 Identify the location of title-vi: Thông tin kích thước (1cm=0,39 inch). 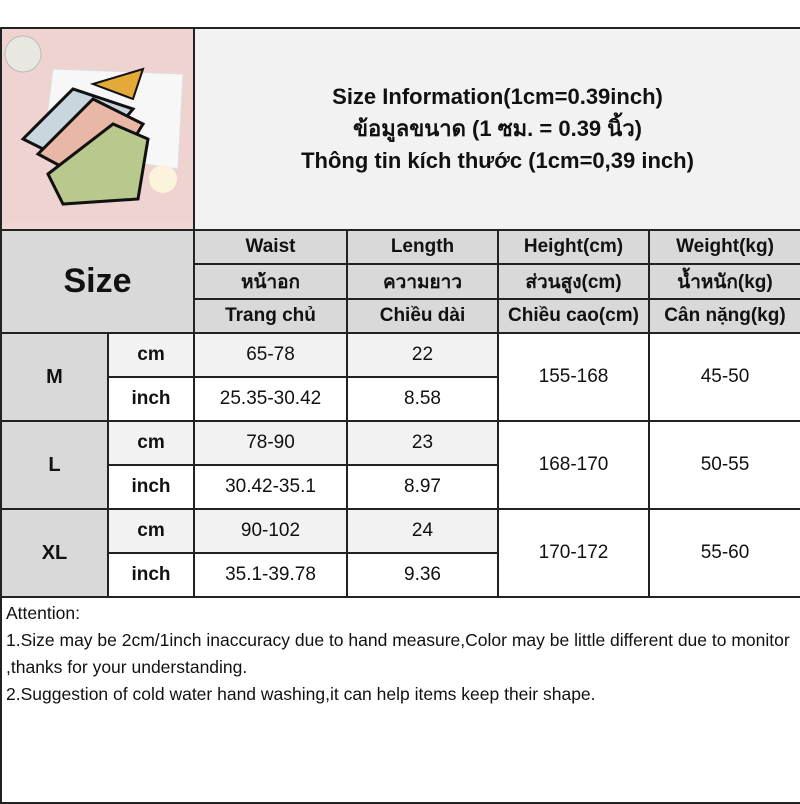
(497, 160).